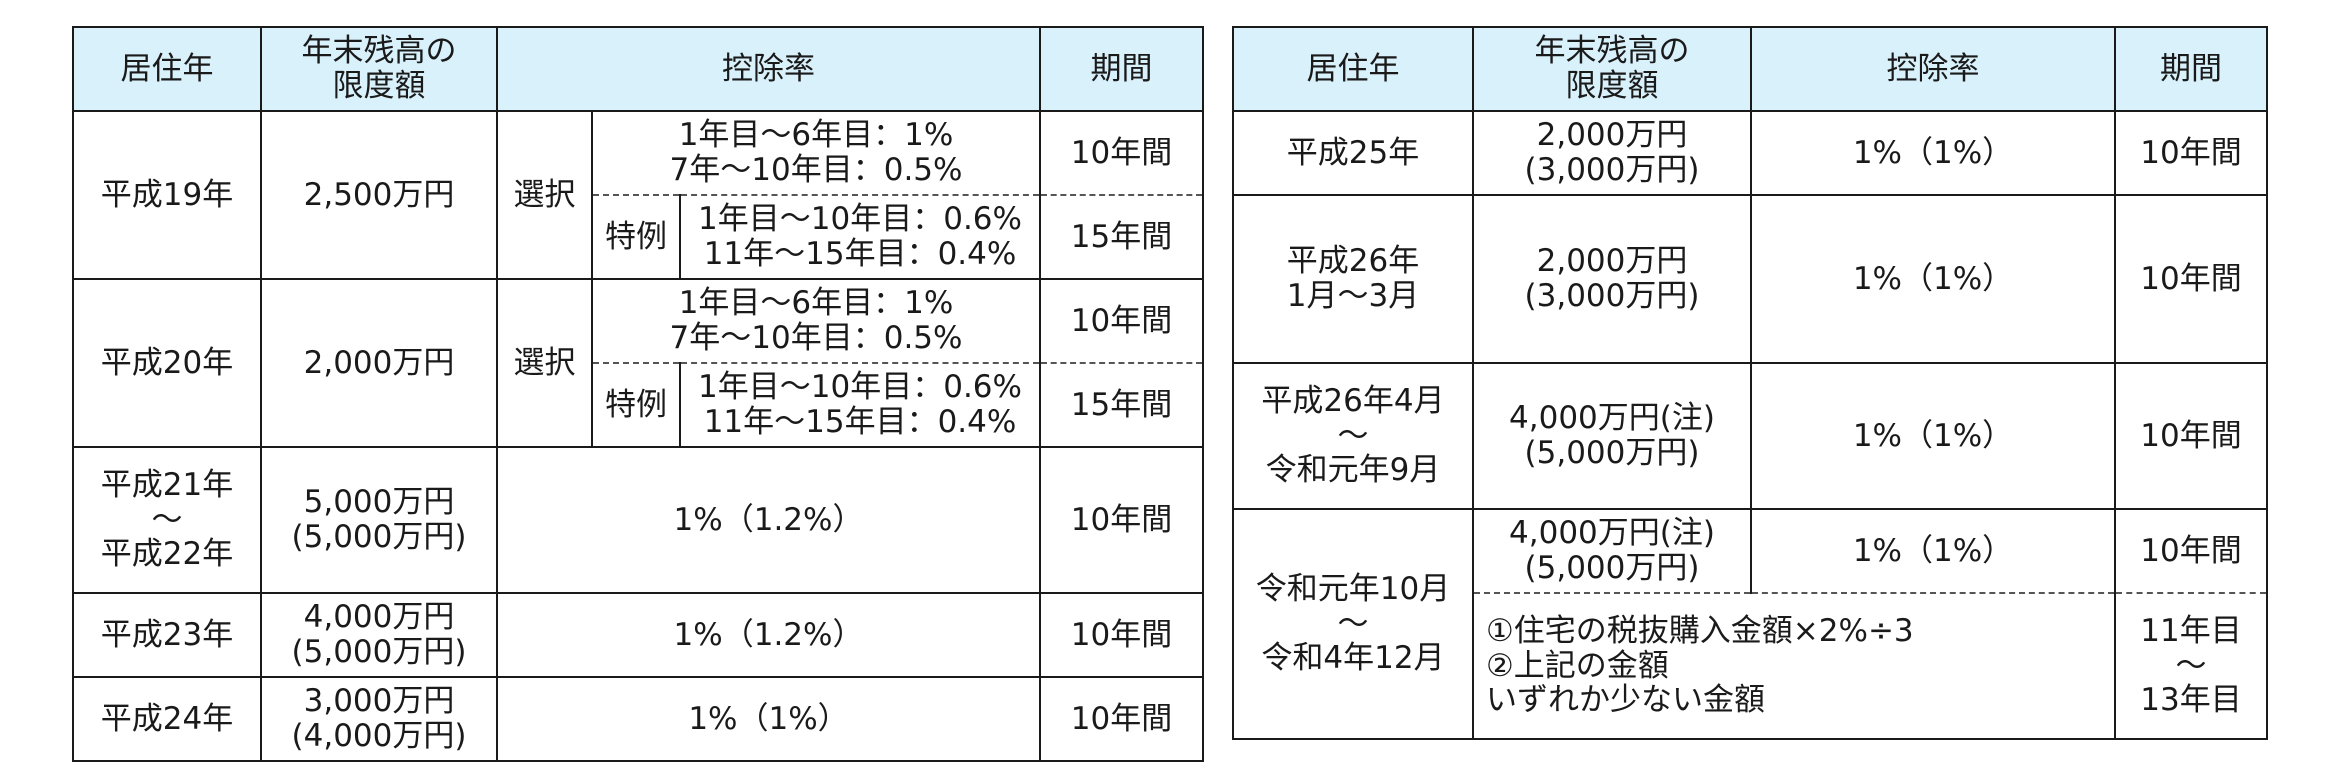 The width and height of the screenshot is (2336, 784). What do you see at coordinates (1353, 279) in the screenshot?
I see `year-cell: 平成26年 1月～3月` at bounding box center [1353, 279].